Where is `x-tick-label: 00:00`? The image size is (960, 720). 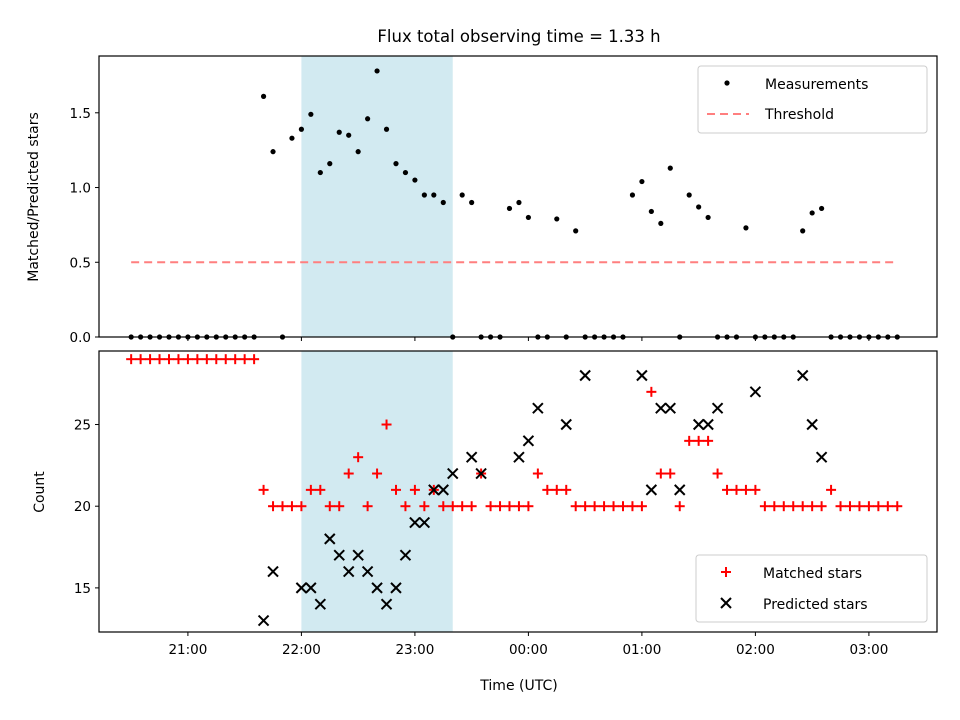 x-tick-label: 00:00 is located at coordinates (528, 650).